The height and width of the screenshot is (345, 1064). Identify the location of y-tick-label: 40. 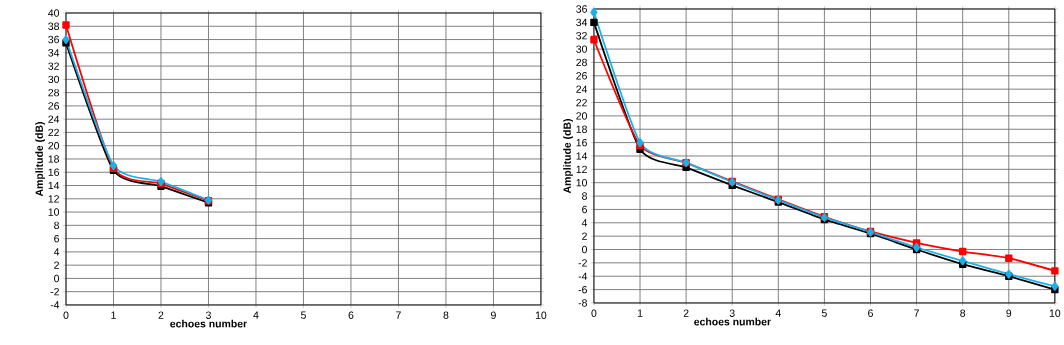
(54, 13).